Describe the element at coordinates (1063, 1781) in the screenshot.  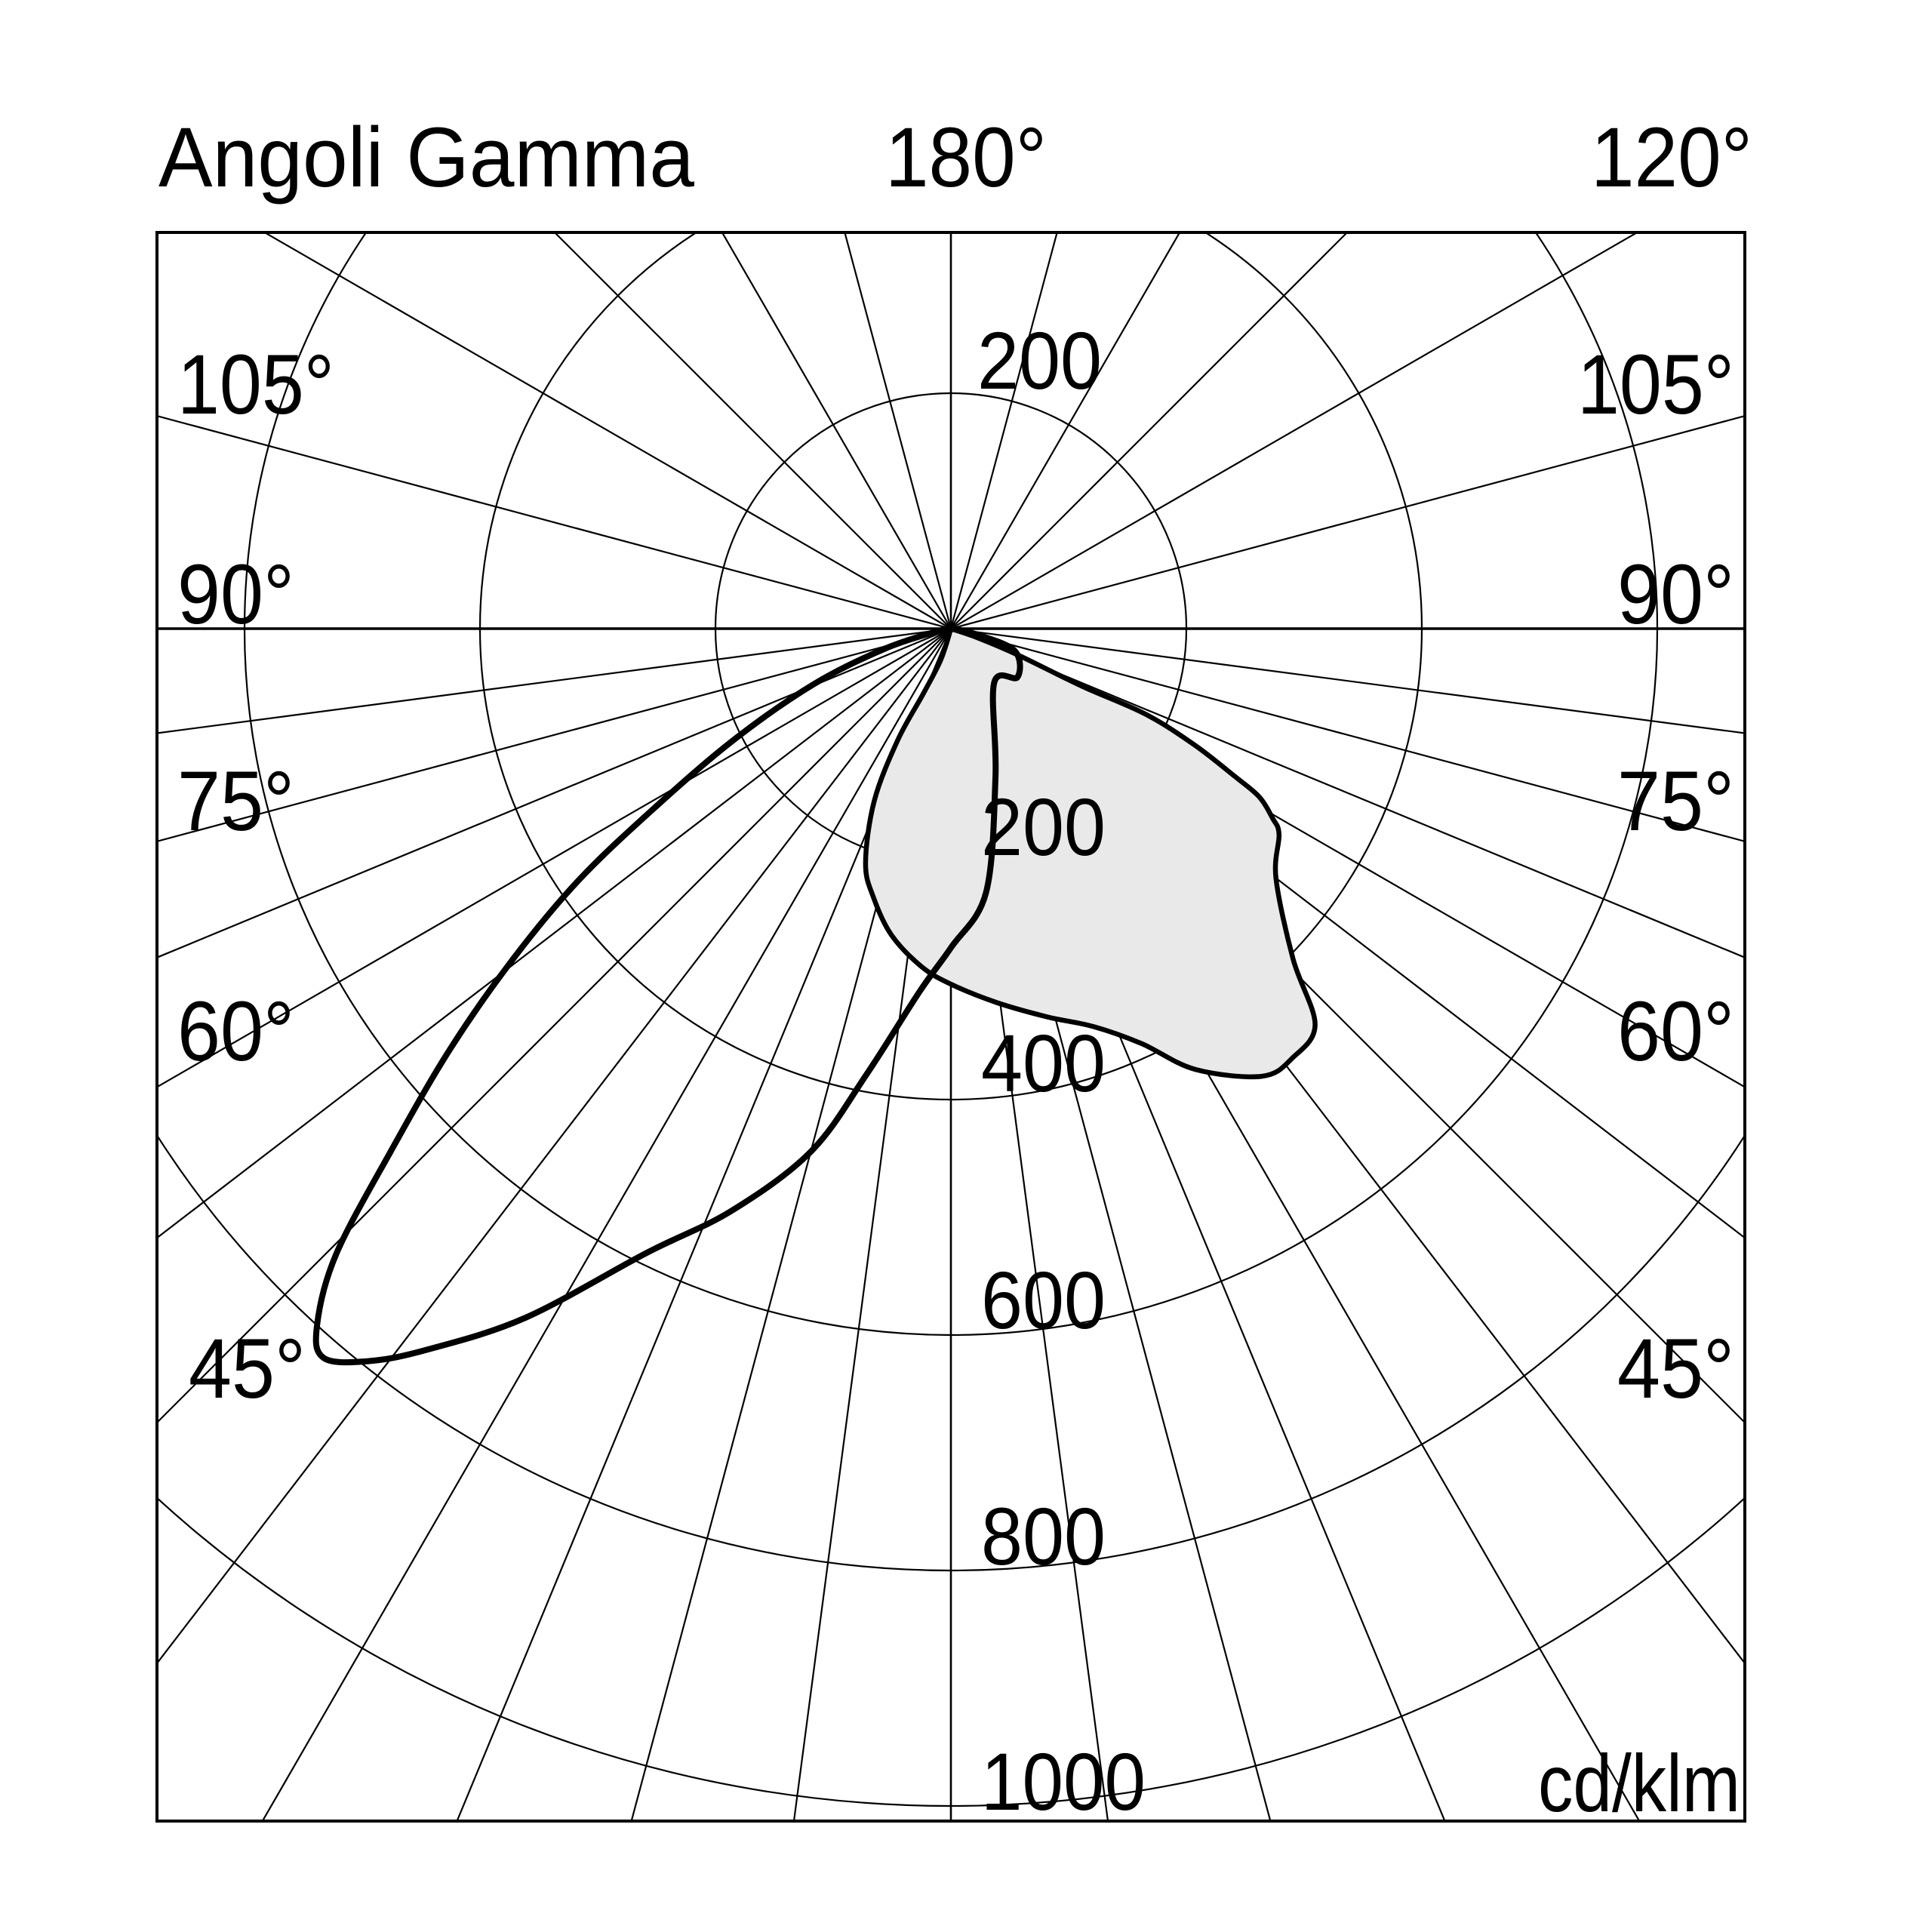
I see `radial-label-1000: 1000` at that location.